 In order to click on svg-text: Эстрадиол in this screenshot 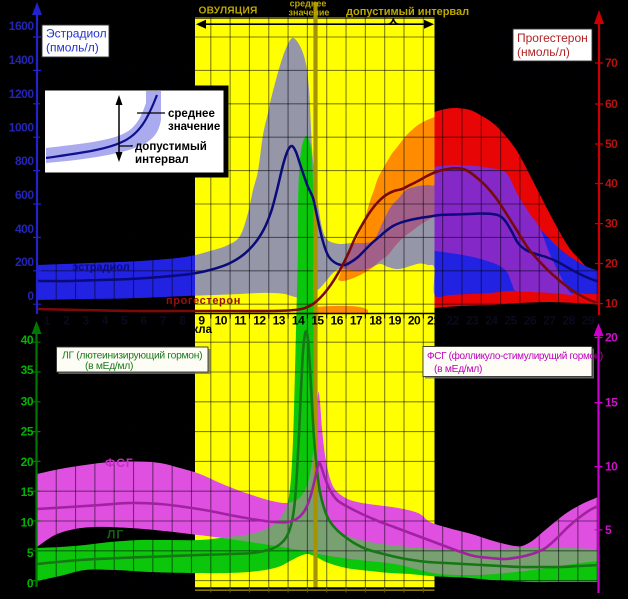, I will do `click(76, 34)`.